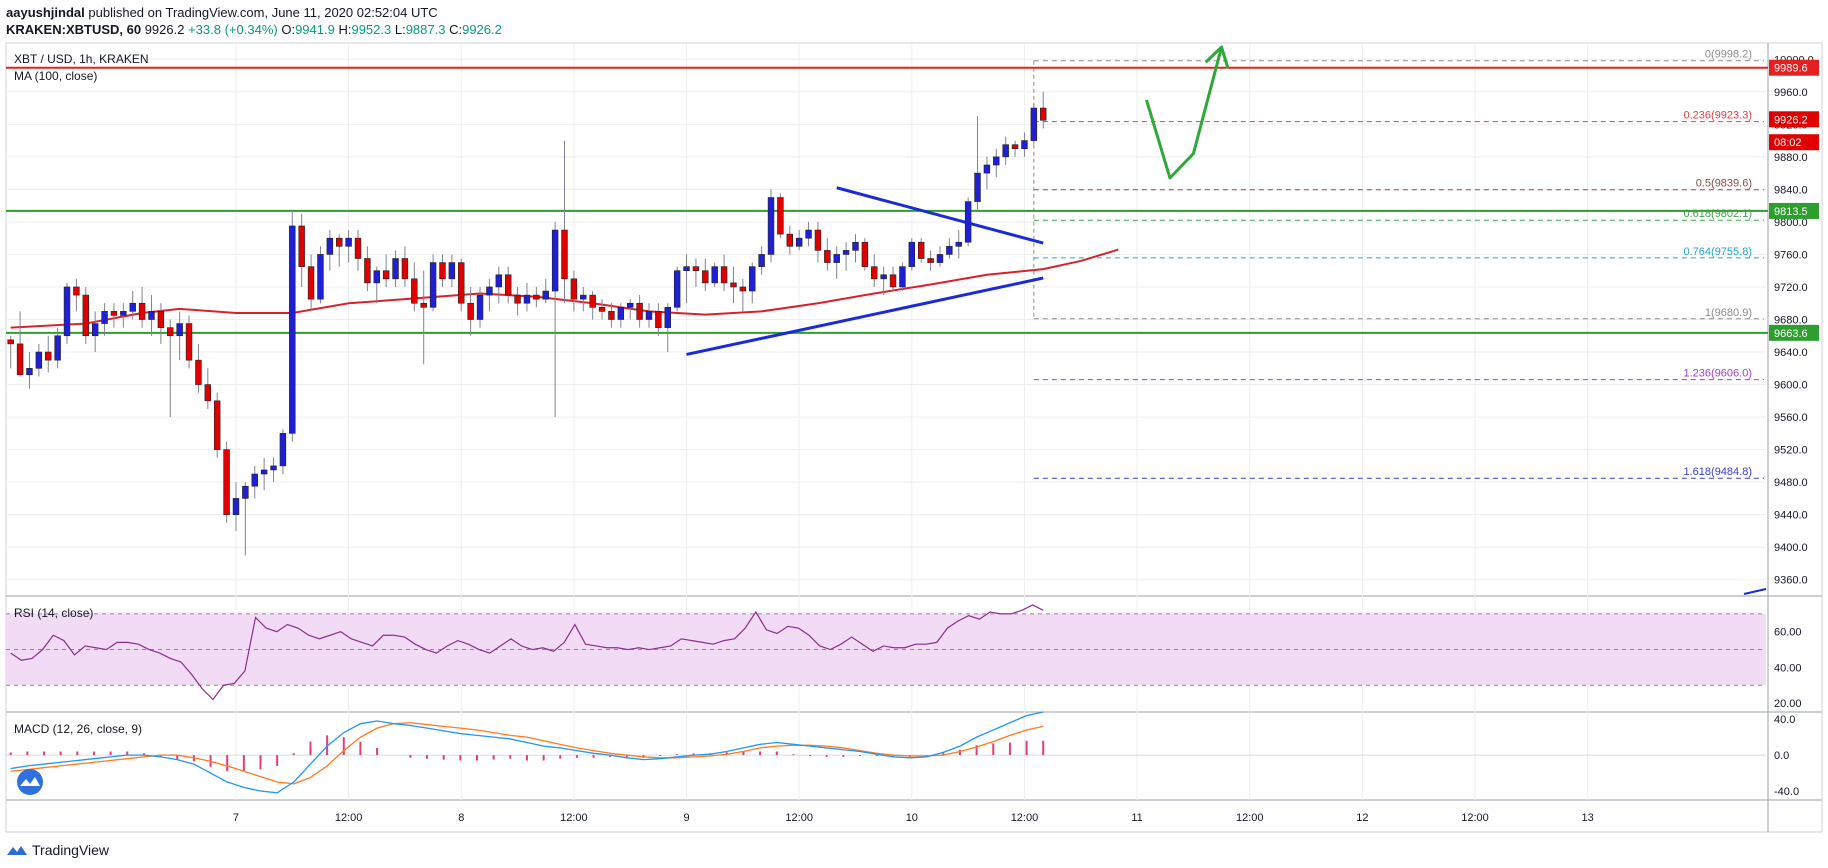  I want to click on ma-legend: MA (100, close), so click(56, 76).